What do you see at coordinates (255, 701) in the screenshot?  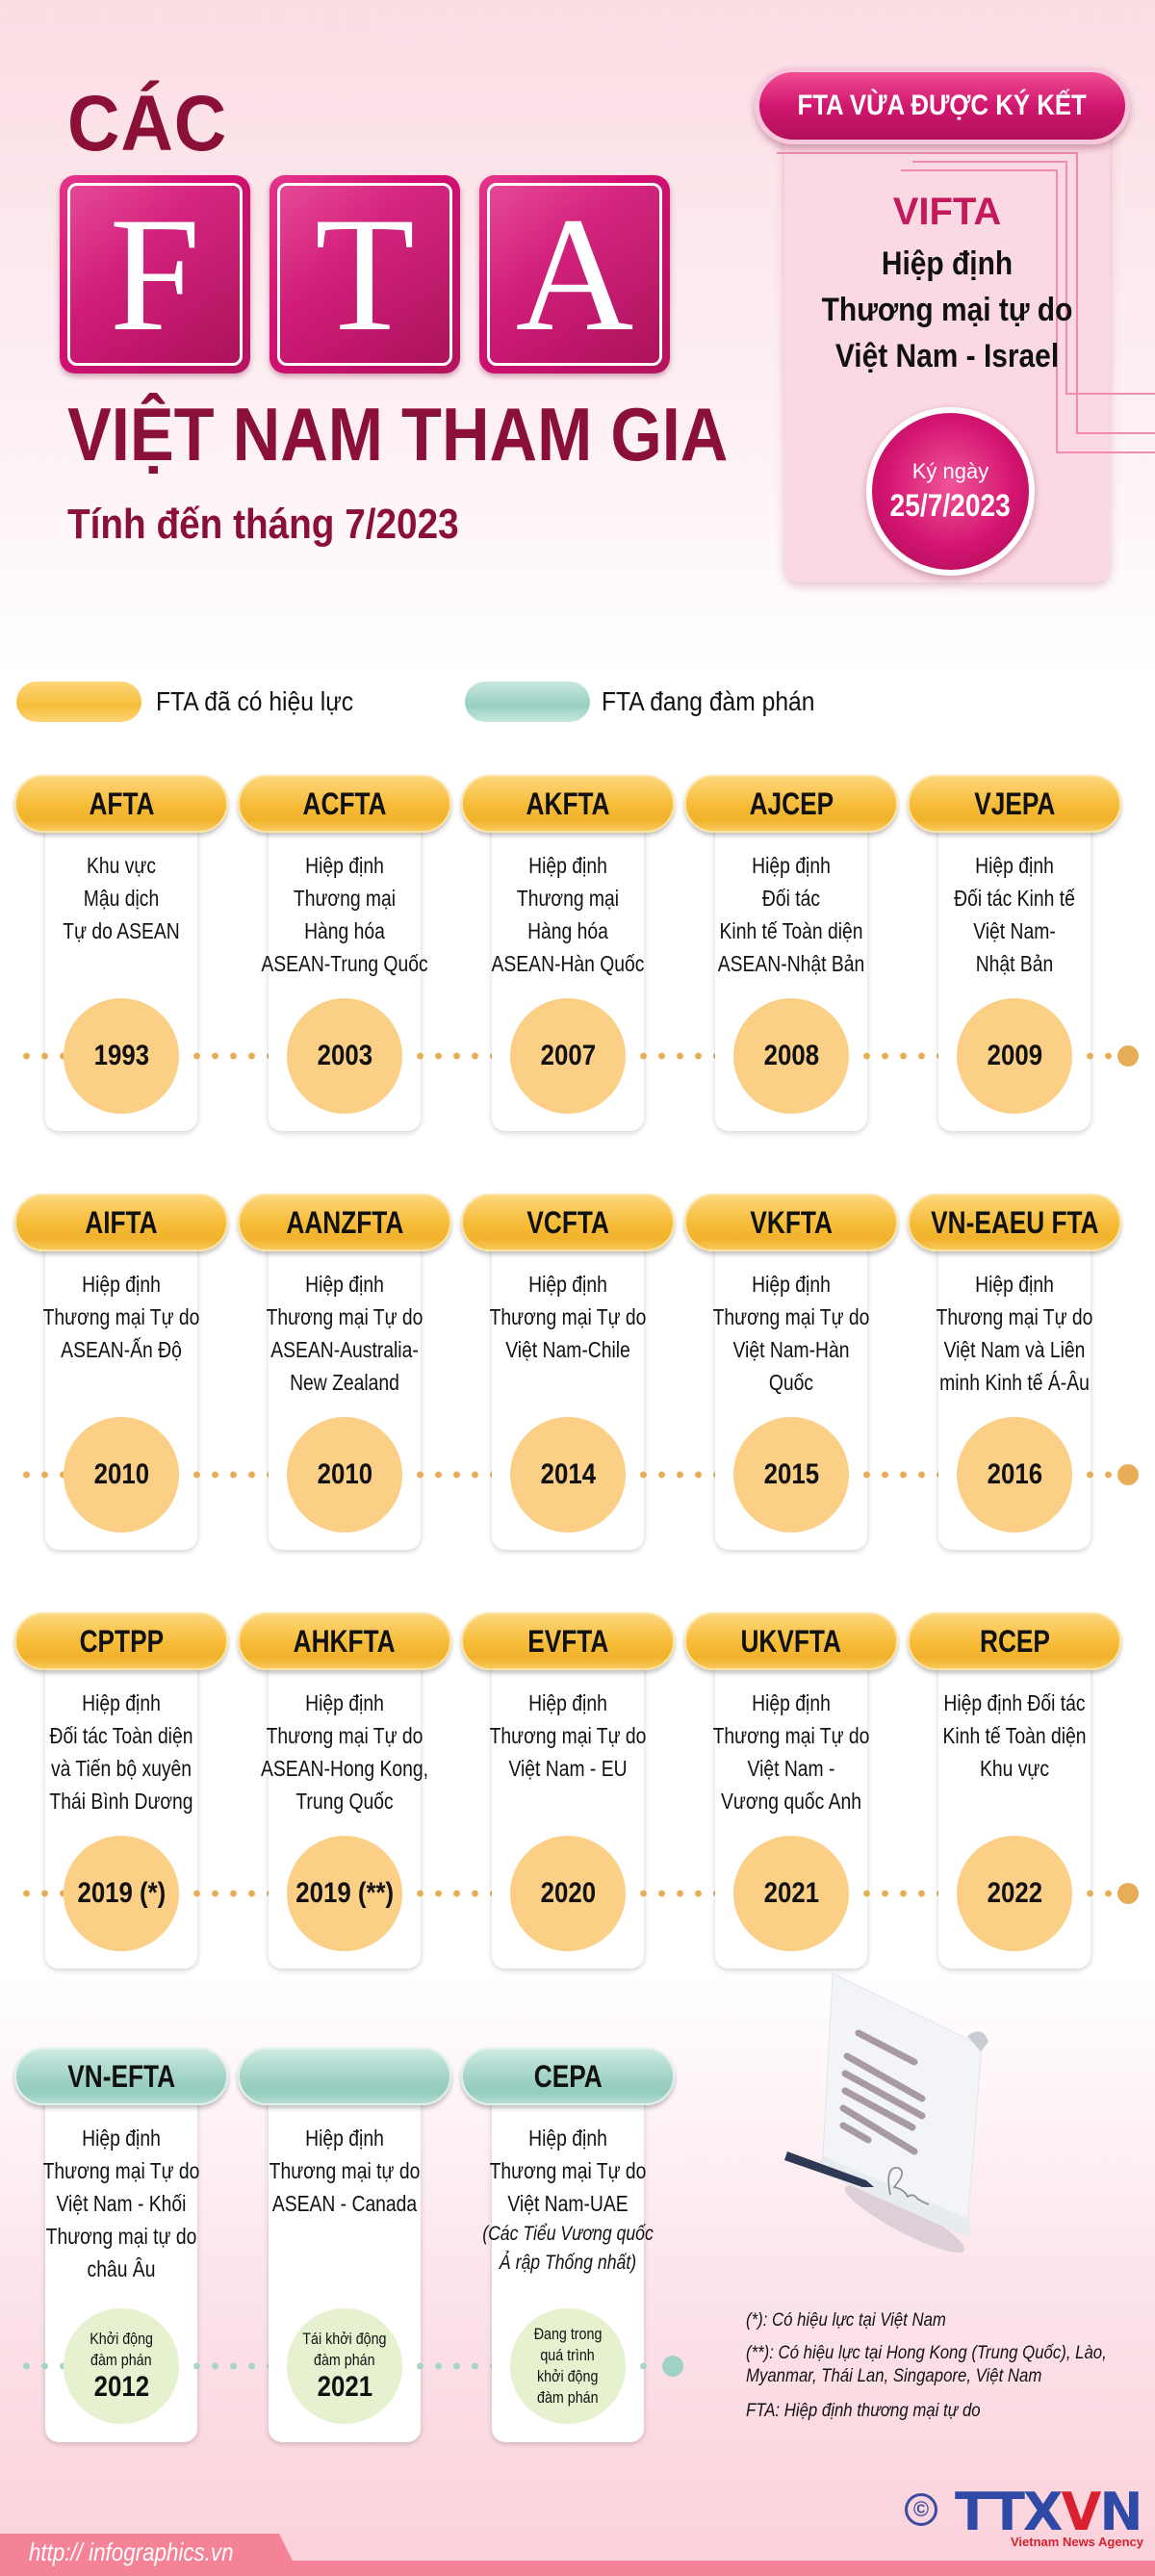 I see `legend-label-in-effect: FTA đã có hiệu lực` at bounding box center [255, 701].